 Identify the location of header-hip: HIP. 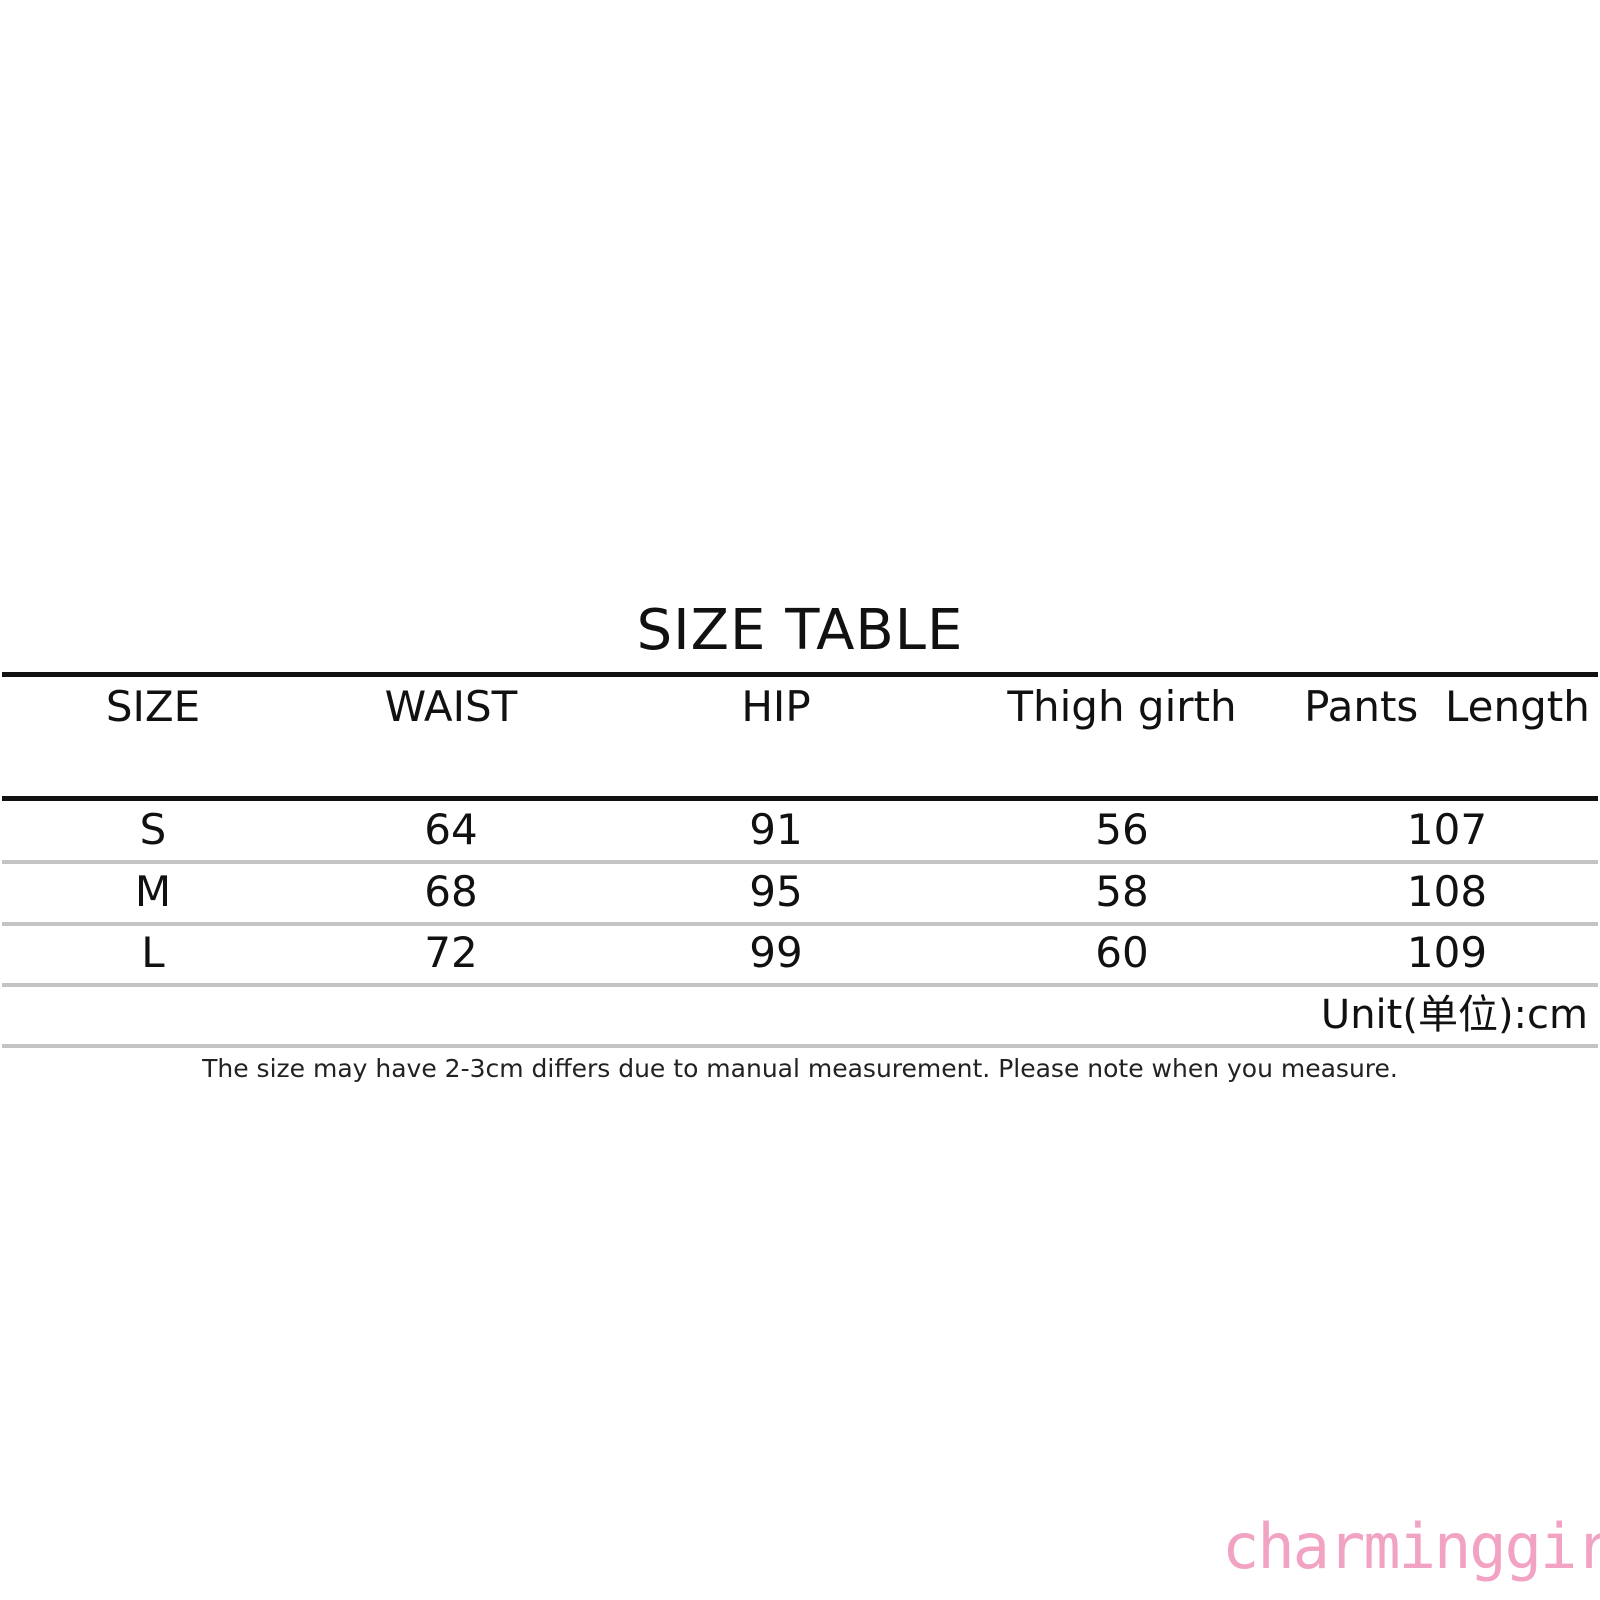
(776, 706).